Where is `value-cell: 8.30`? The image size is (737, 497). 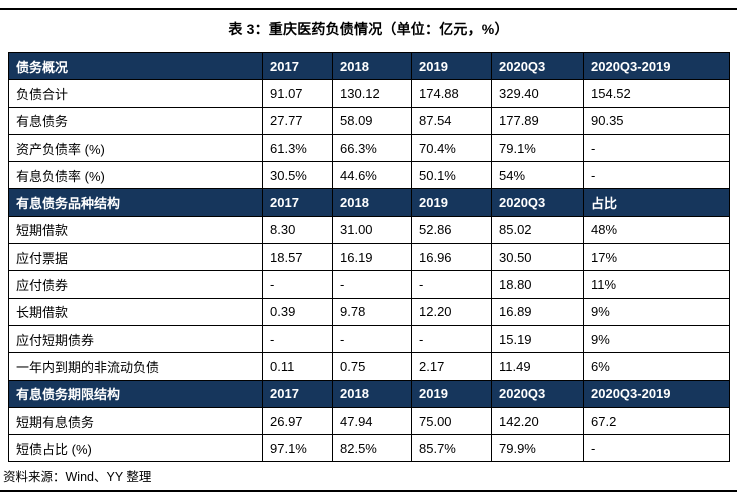
value-cell: 8.30 is located at coordinates (297, 230).